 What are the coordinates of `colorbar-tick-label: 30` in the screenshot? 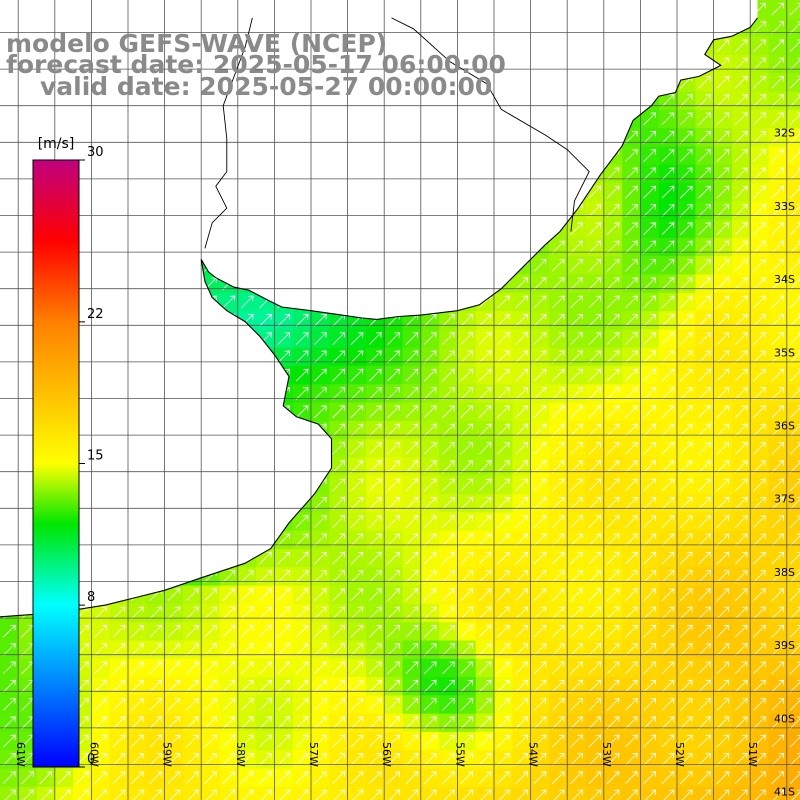 It's located at (95, 152).